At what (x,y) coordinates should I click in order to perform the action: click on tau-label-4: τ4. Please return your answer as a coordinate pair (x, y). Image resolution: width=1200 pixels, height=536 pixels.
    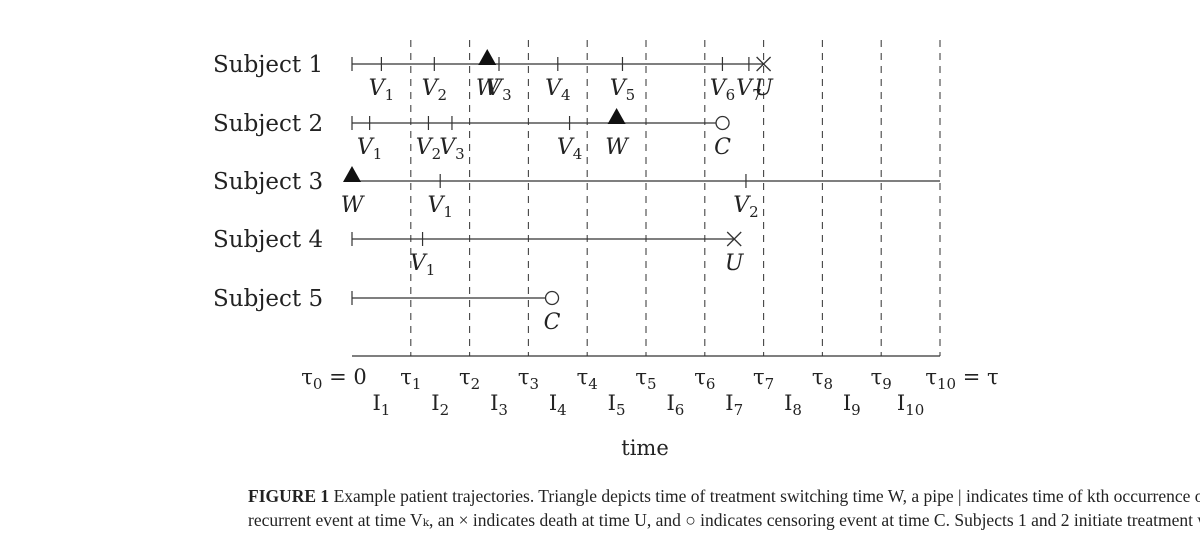
    Looking at the image, I should click on (587, 379).